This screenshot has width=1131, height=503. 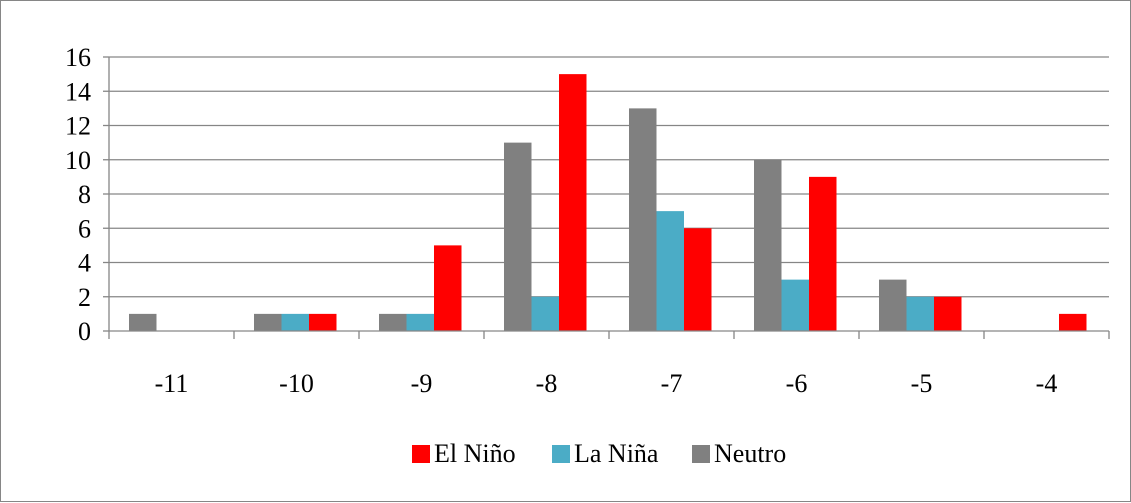 What do you see at coordinates (78, 91) in the screenshot?
I see `y-tick-label: 14` at bounding box center [78, 91].